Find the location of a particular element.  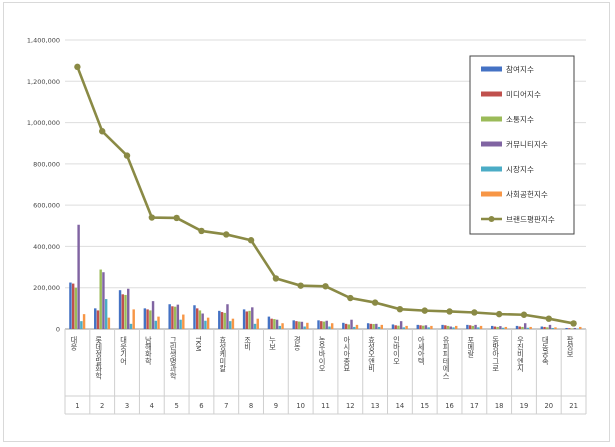

legend-label: 시장지수 is located at coordinates (520, 169).